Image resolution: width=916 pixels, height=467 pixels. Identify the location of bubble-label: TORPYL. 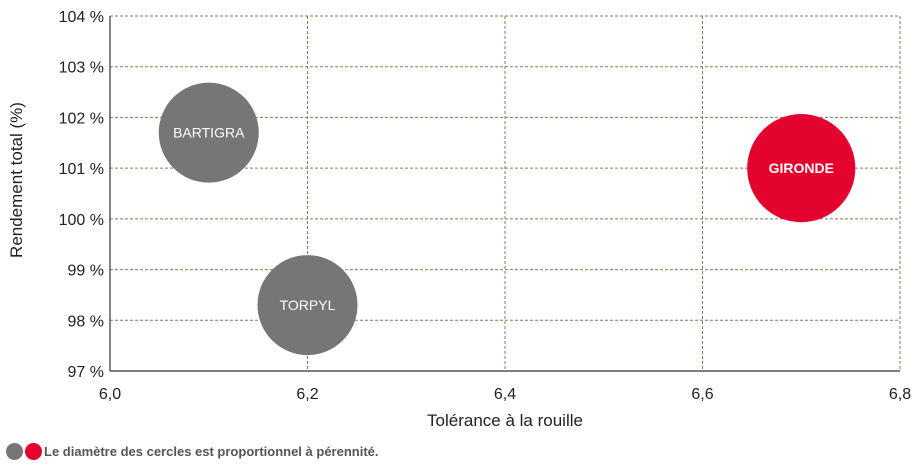
(308, 305).